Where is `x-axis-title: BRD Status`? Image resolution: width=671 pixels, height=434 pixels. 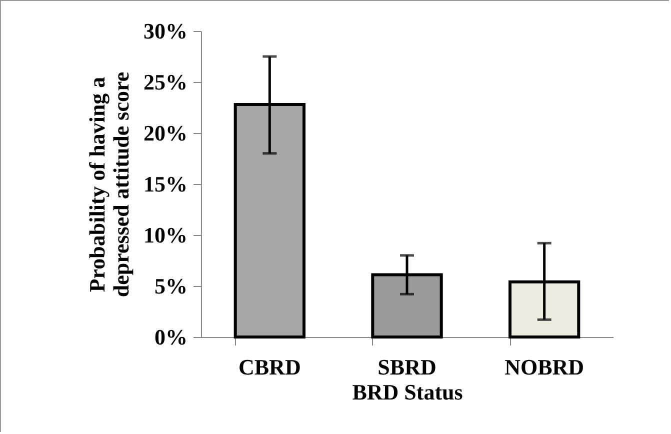
x-axis-title: BRD Status is located at coordinates (408, 392).